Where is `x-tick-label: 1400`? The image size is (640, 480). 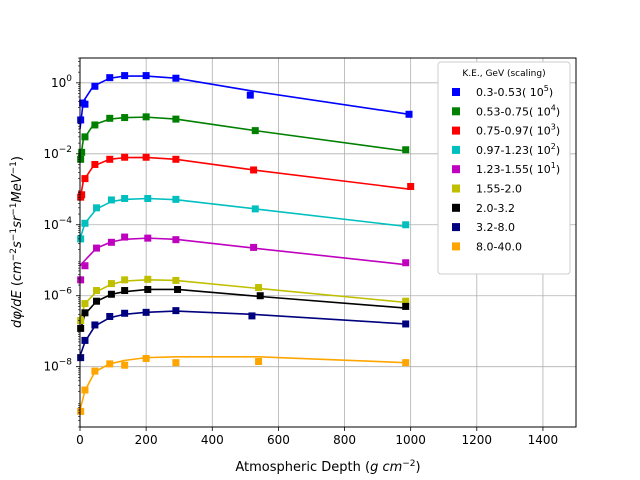 x-tick-label: 1400 is located at coordinates (543, 440).